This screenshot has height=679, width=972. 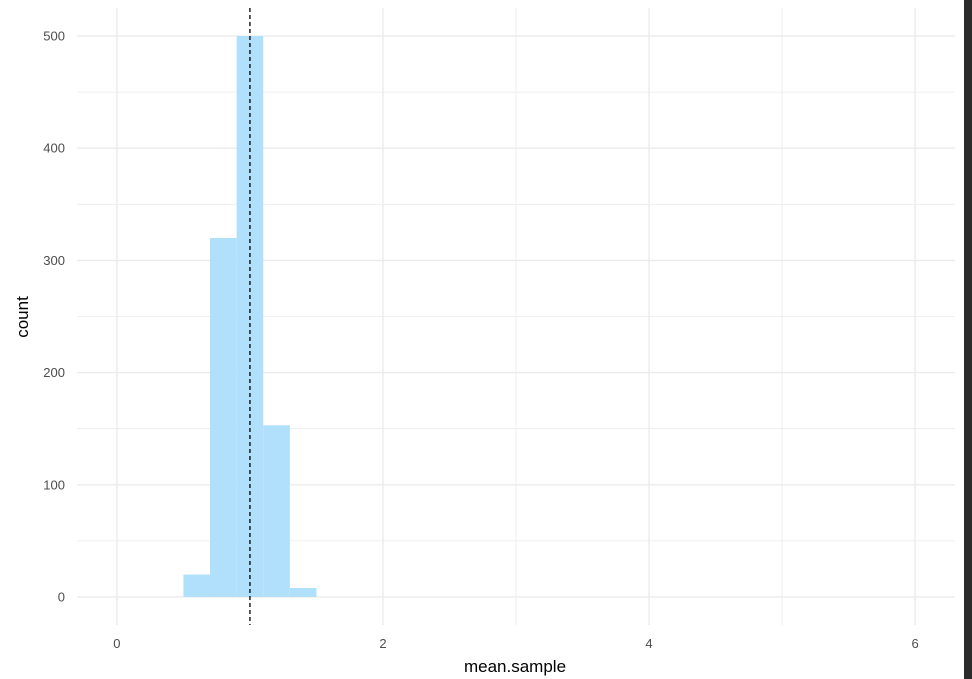 What do you see at coordinates (61, 596) in the screenshot?
I see `y-tick-label: 0` at bounding box center [61, 596].